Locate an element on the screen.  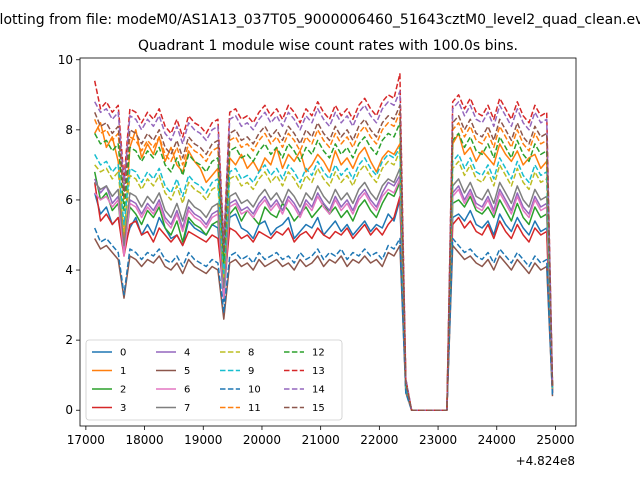
x-tick-label: 22000 is located at coordinates (379, 440).